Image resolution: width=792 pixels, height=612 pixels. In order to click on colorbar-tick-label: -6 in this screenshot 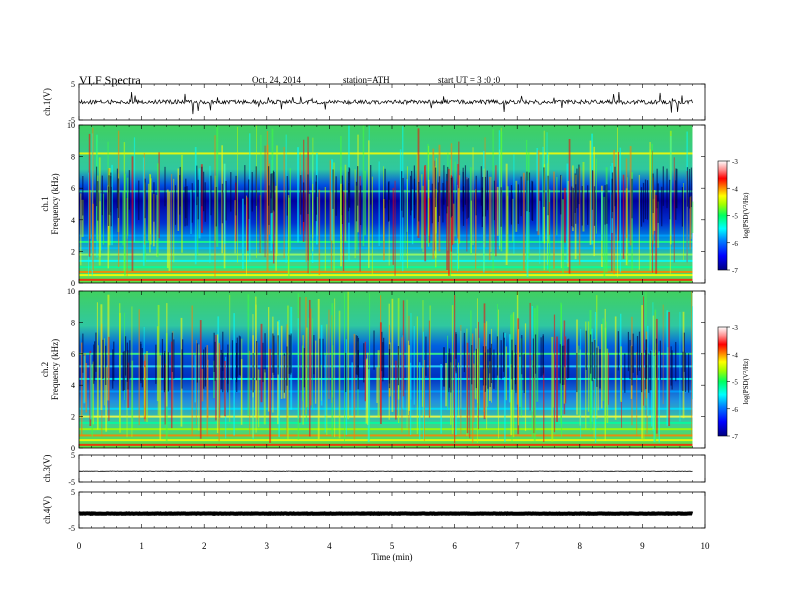, I will do `click(735, 244)`.